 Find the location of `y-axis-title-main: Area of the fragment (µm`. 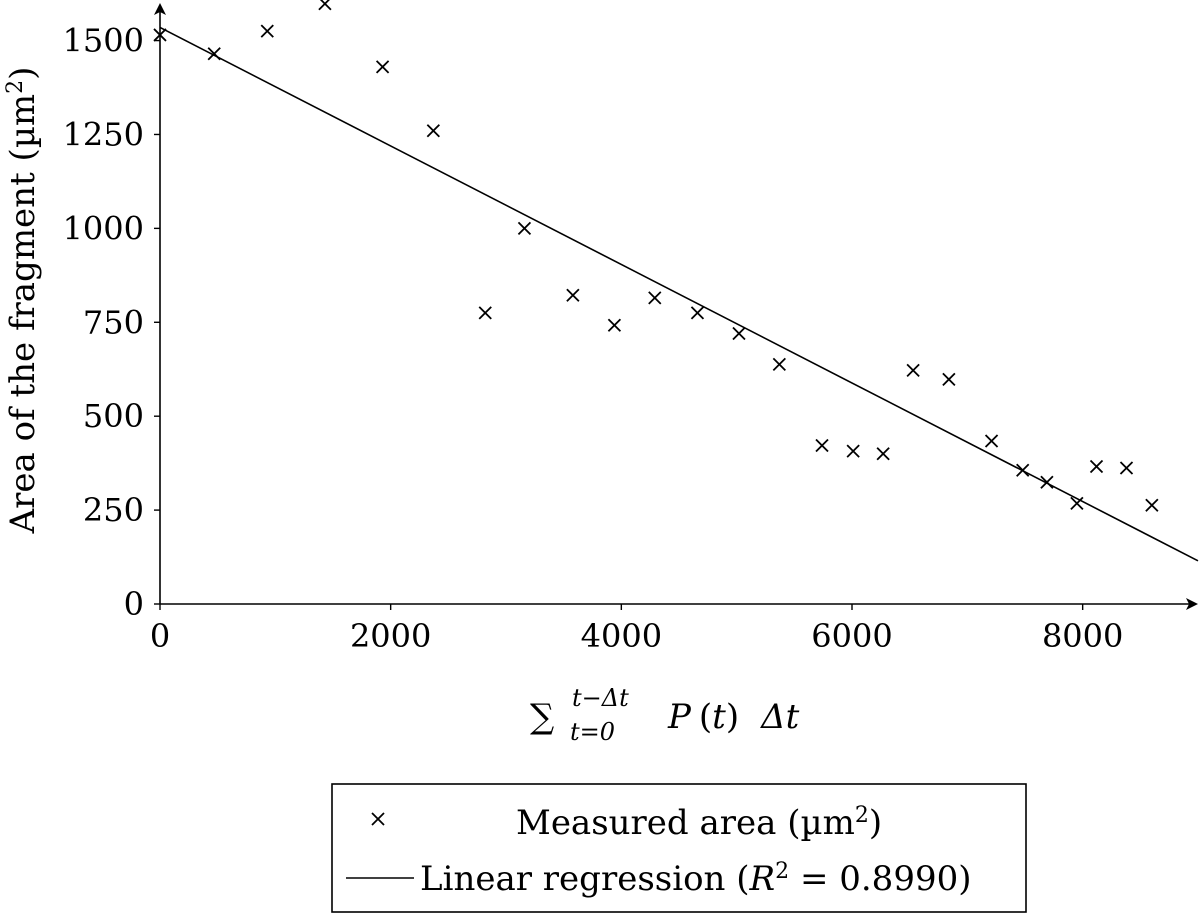

y-axis-title-main: Area of the fragment (µm is located at coordinates (23, 314).